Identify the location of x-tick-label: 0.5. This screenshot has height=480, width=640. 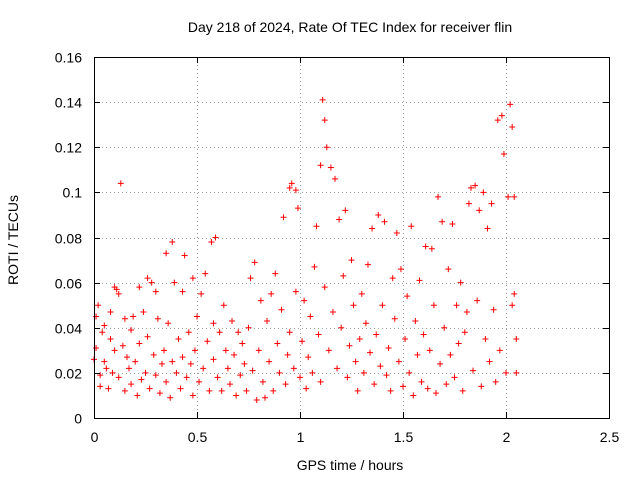
(198, 437).